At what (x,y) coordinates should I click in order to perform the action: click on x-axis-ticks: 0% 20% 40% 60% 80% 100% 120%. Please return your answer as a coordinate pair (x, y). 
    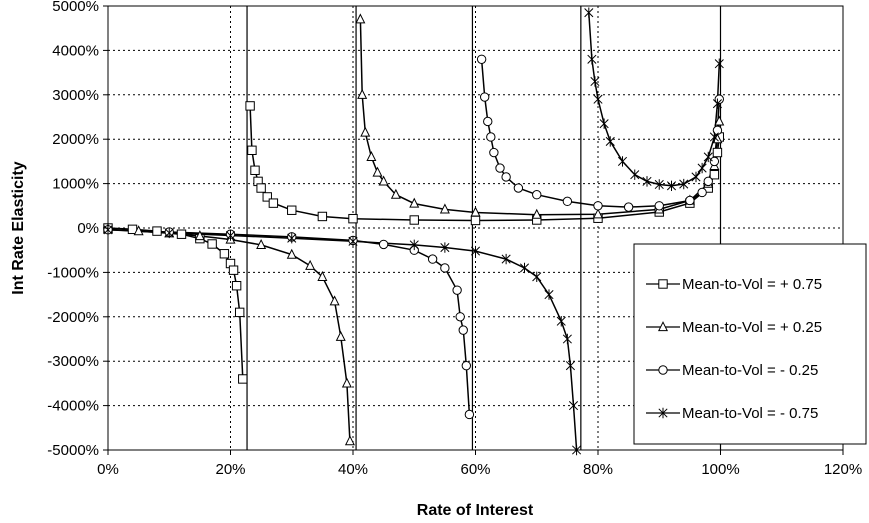
    Looking at the image, I should click on (479, 464).